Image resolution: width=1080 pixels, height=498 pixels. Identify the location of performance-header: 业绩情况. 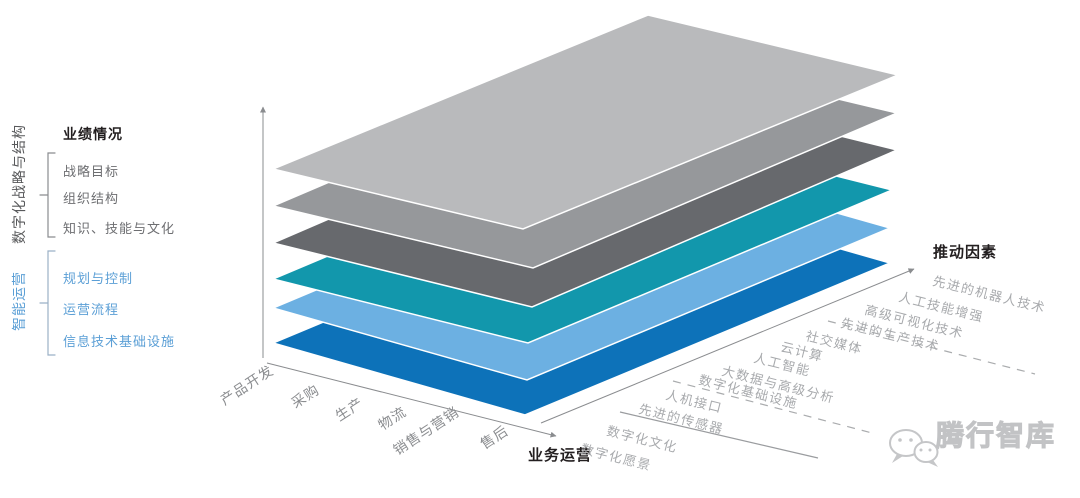
(93, 134).